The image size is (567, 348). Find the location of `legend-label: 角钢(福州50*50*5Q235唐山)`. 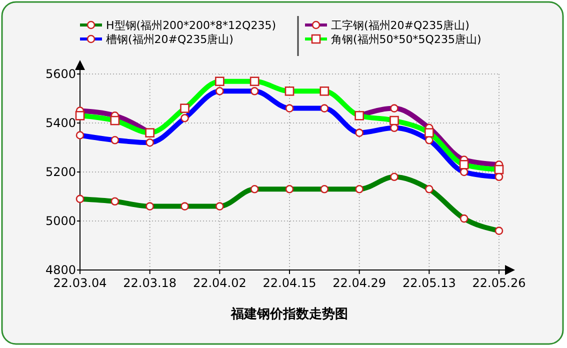

legend-label: 角钢(福州50*50*5Q235唐山) is located at coordinates (406, 39).